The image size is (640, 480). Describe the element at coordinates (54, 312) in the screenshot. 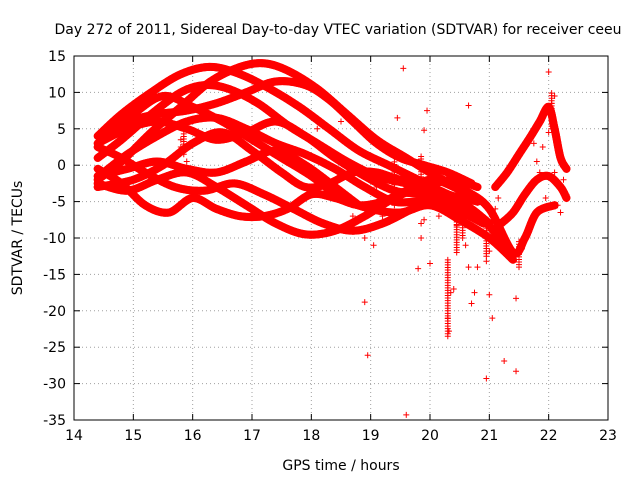

I see `y-tick-label: -20` at that location.